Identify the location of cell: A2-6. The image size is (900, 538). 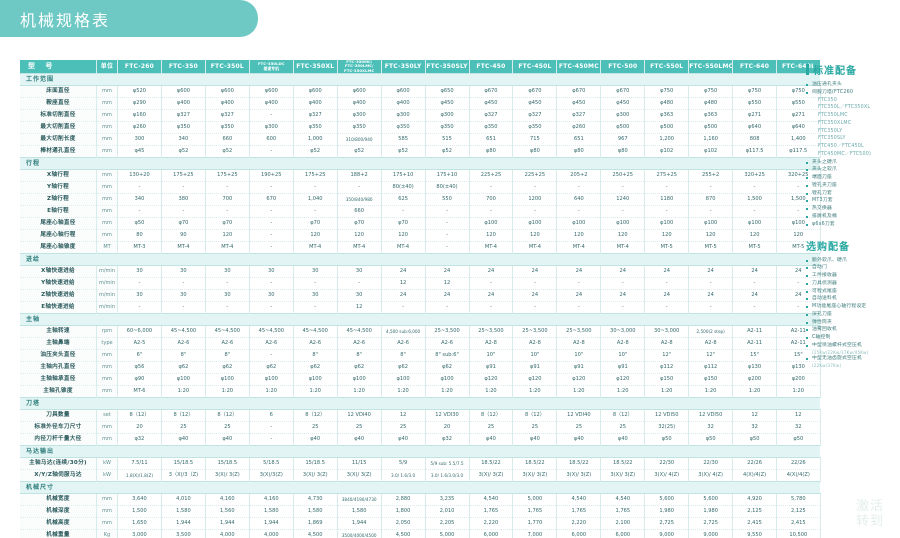
(403, 344).